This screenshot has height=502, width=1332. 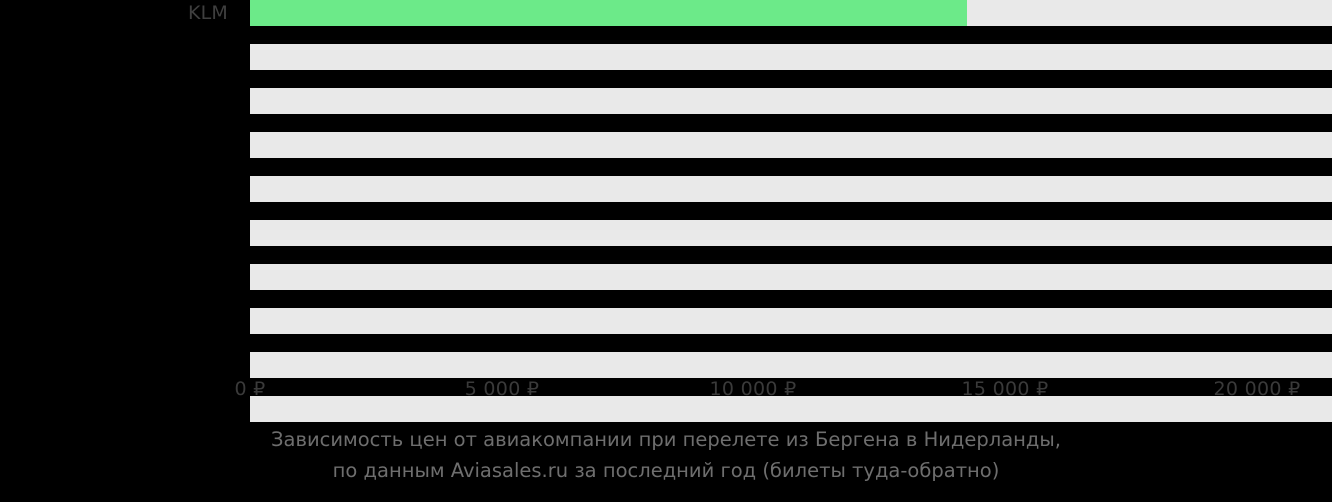 I want to click on x-axis: 0 ₽ 5 000 ₽ 10 000 ₽ 15 000 ₽ 20 000 ₽, so click(x=783, y=395).